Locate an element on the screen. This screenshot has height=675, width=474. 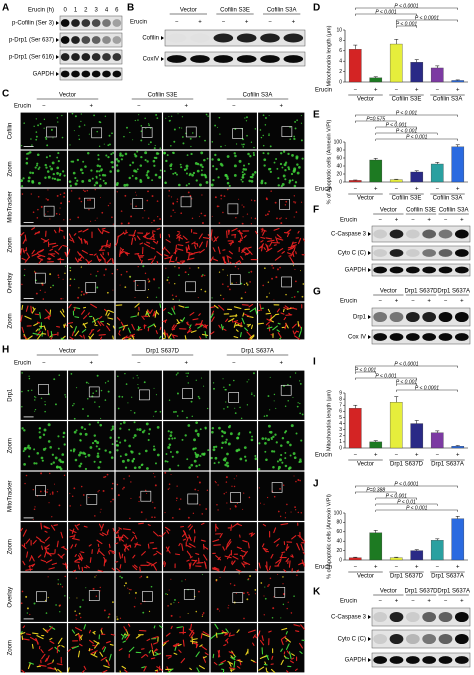
group-label: Drp1 S637D is located at coordinates (407, 465).